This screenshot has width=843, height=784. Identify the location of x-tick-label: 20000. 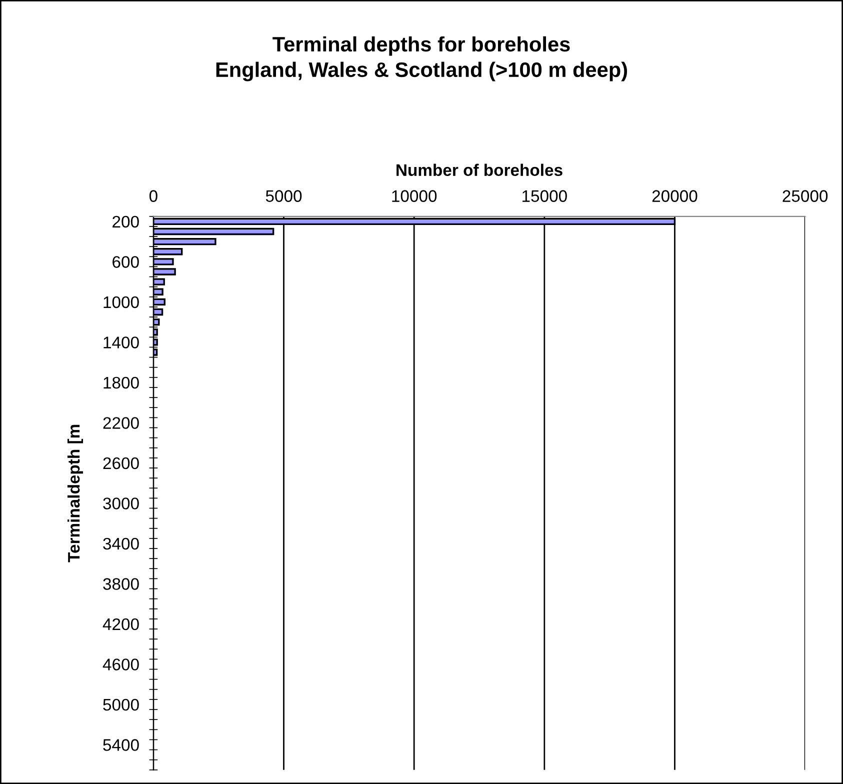
(675, 196).